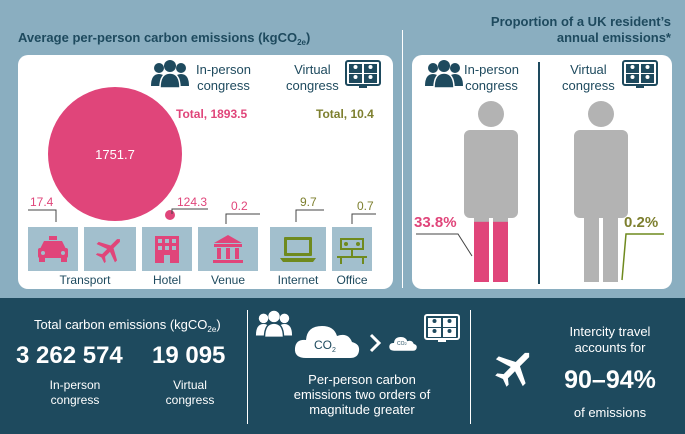 This screenshot has height=434, width=685. Describe the element at coordinates (610, 331) in the screenshot. I see `intercity-line-1: Intercity travel` at that location.